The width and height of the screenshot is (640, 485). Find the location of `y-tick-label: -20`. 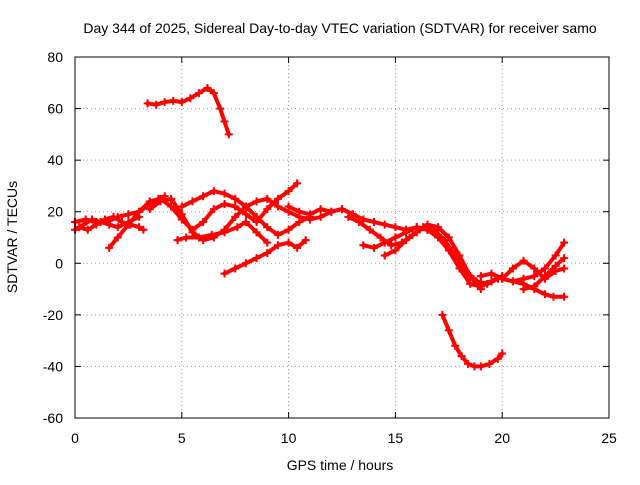

y-tick-label: -20 is located at coordinates (53, 315).